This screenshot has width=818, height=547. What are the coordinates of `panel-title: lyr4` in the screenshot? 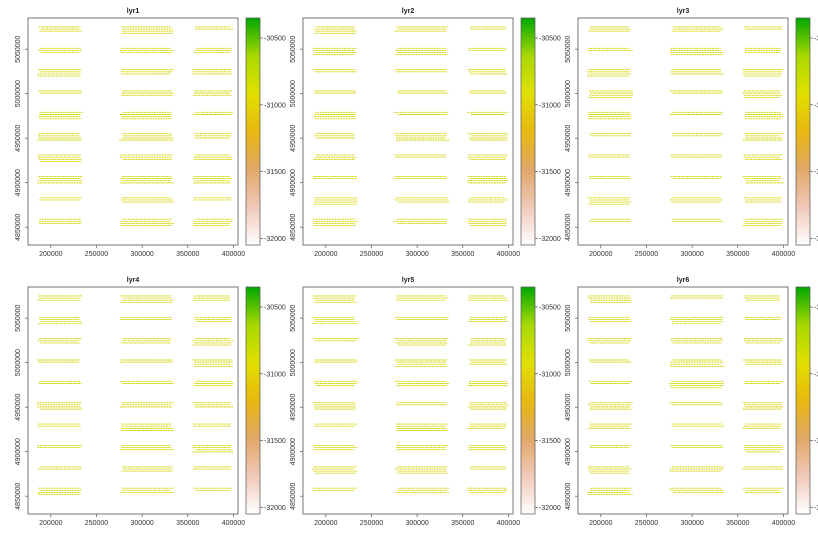 It's located at (133, 280).